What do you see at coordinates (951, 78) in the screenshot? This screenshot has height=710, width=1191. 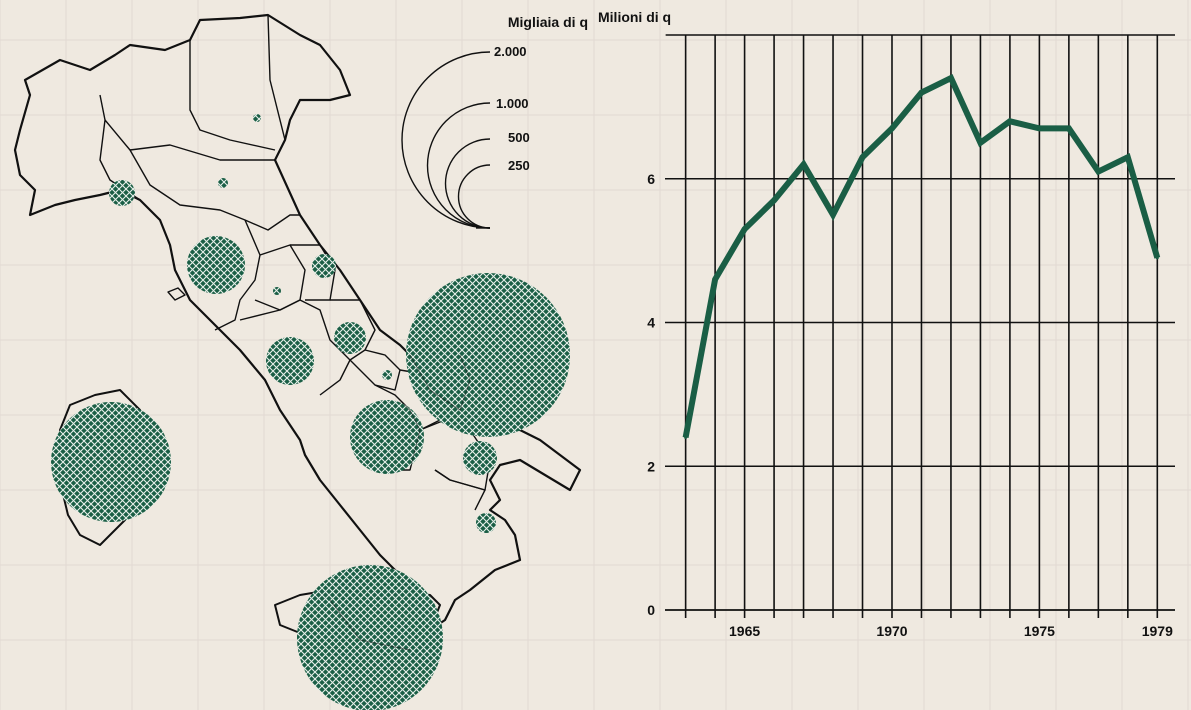 I see `data-point-1972` at bounding box center [951, 78].